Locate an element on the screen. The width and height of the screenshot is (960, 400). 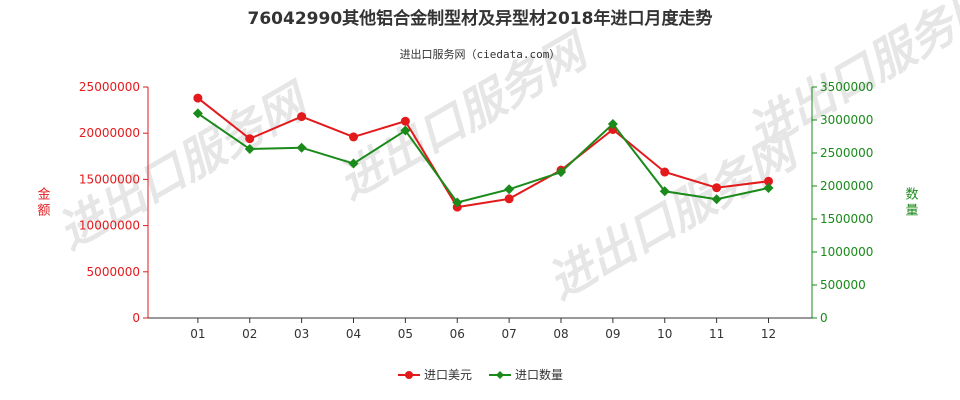
x-tick-label: 04 is located at coordinates (353, 334).